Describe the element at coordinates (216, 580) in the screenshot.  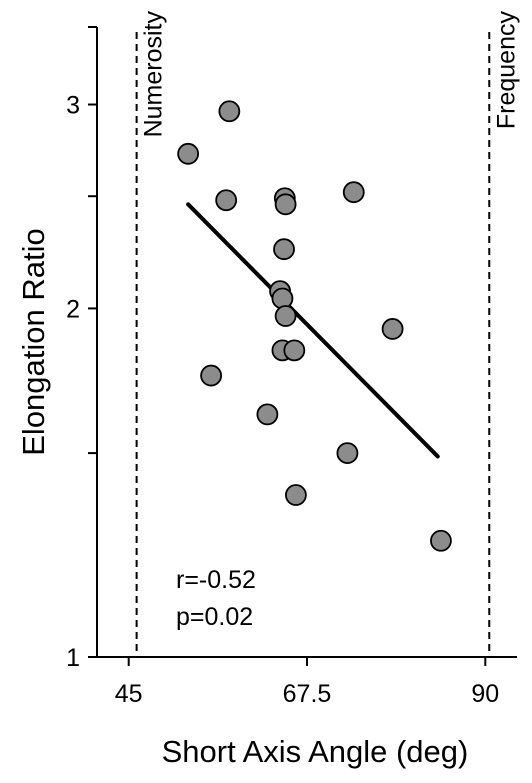
I see `correlation-annotation: r=-0.52` at that location.